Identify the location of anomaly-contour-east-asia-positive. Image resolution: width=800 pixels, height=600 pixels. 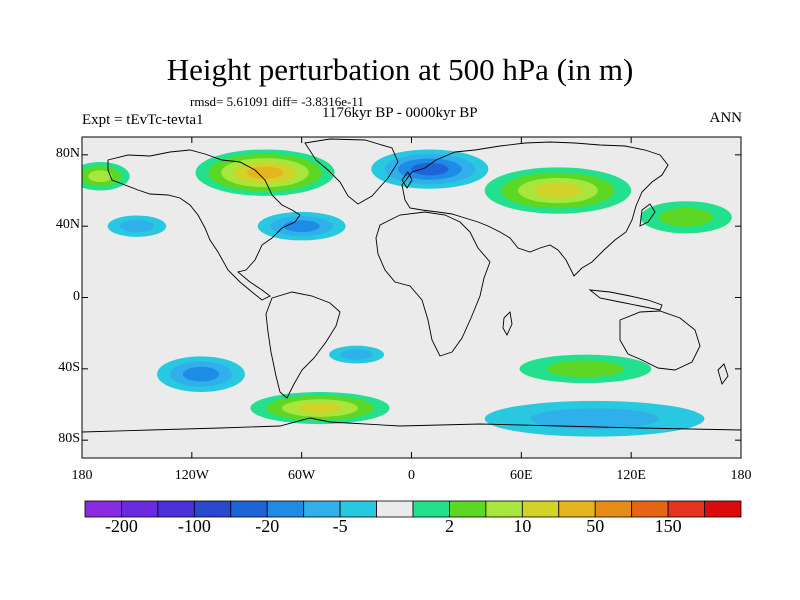
(686, 217).